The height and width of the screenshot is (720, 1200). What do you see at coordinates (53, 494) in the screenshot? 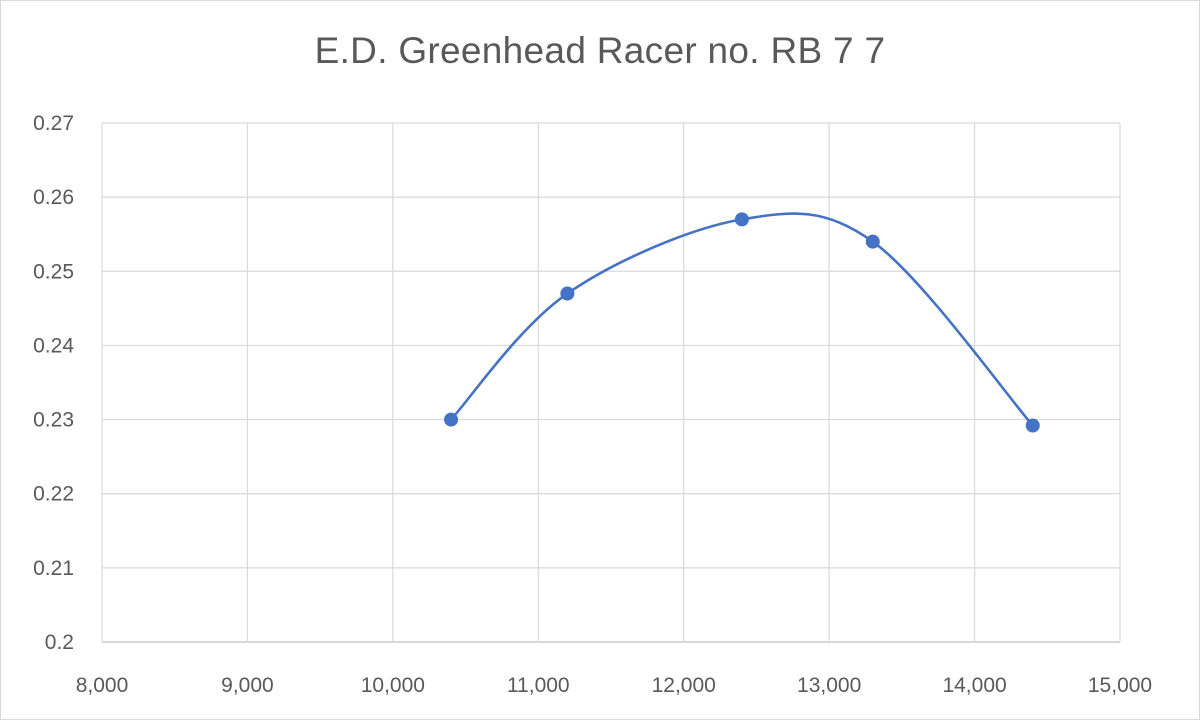
I see `y-tick-label: 0.22` at bounding box center [53, 494].